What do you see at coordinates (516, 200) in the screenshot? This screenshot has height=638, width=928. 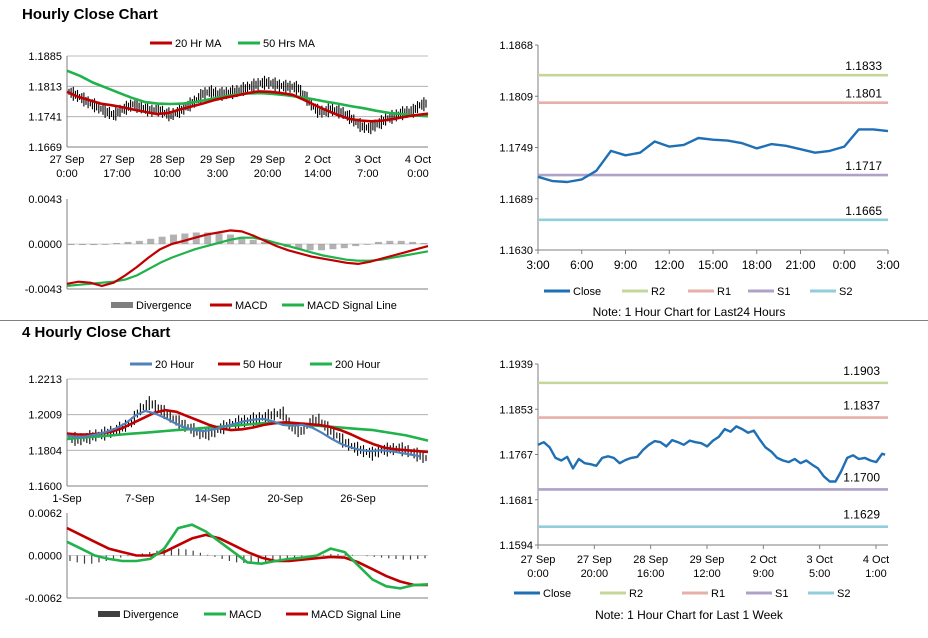 I see `hourly-levels-y-tick: 1.1689` at bounding box center [516, 200].